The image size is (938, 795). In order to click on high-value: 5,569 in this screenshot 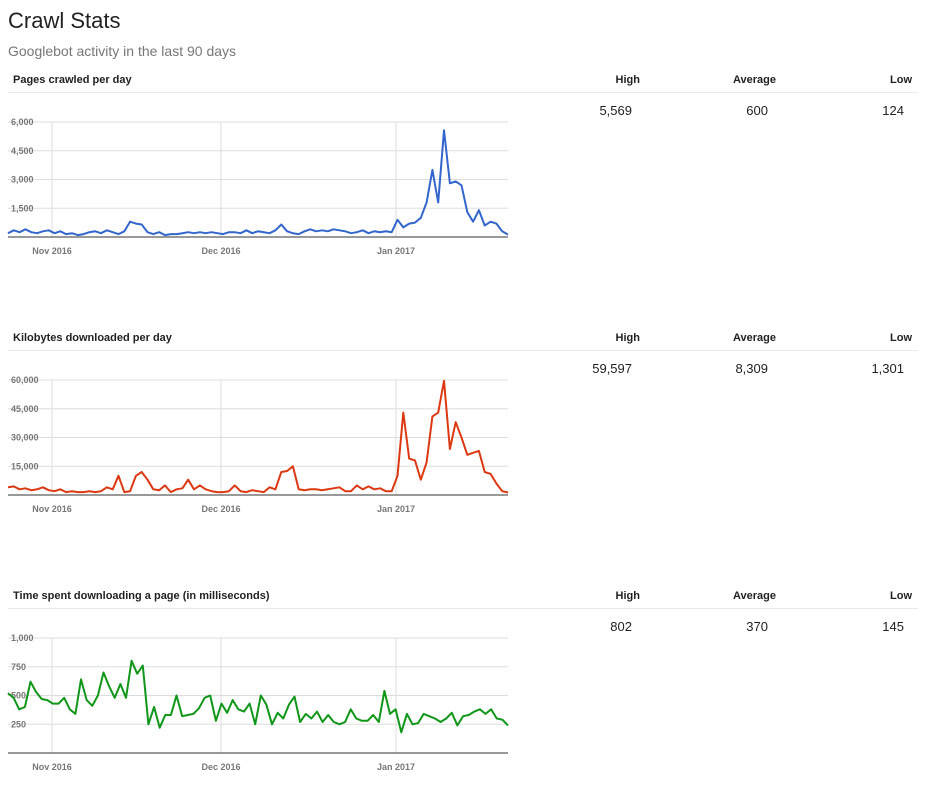, I will do `click(615, 110)`.